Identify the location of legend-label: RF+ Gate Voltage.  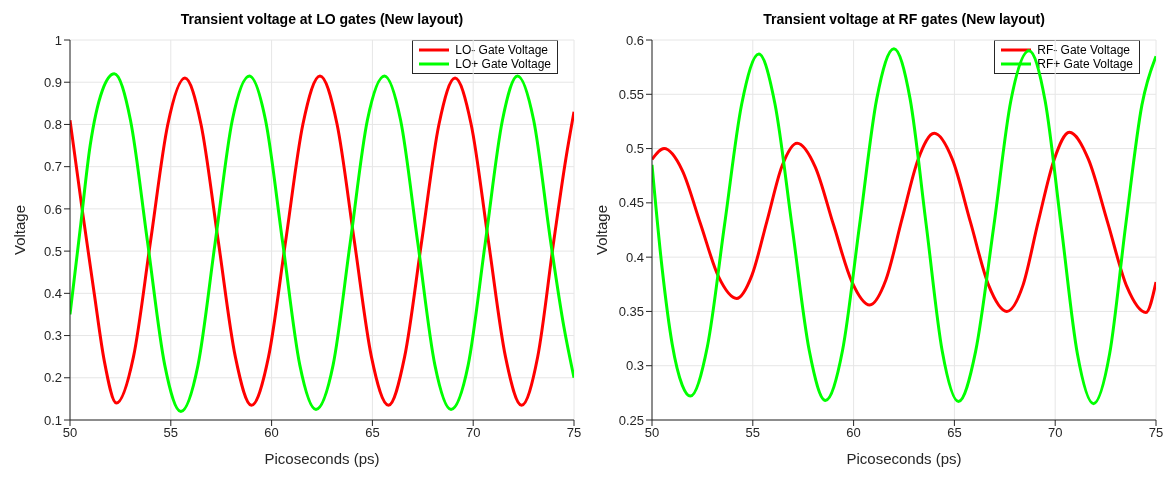
(1085, 64).